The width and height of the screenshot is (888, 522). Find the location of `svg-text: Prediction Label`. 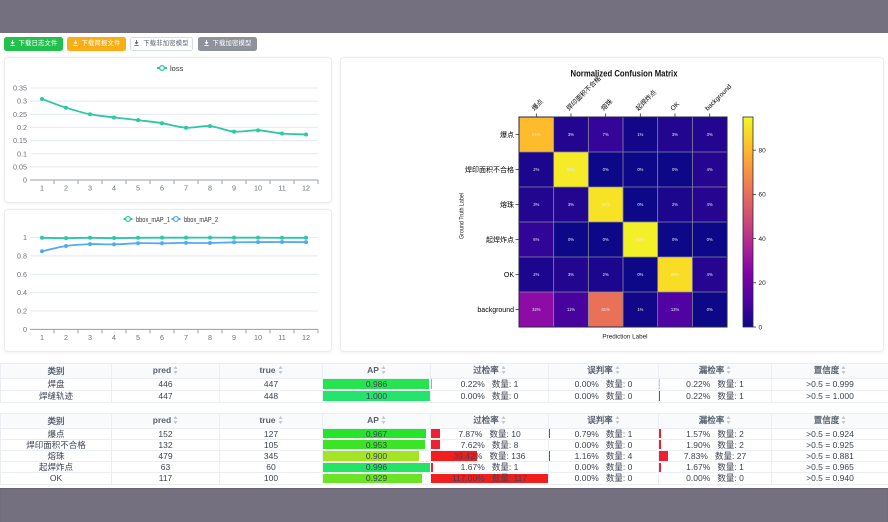

svg-text: Prediction Label is located at coordinates (624, 337).